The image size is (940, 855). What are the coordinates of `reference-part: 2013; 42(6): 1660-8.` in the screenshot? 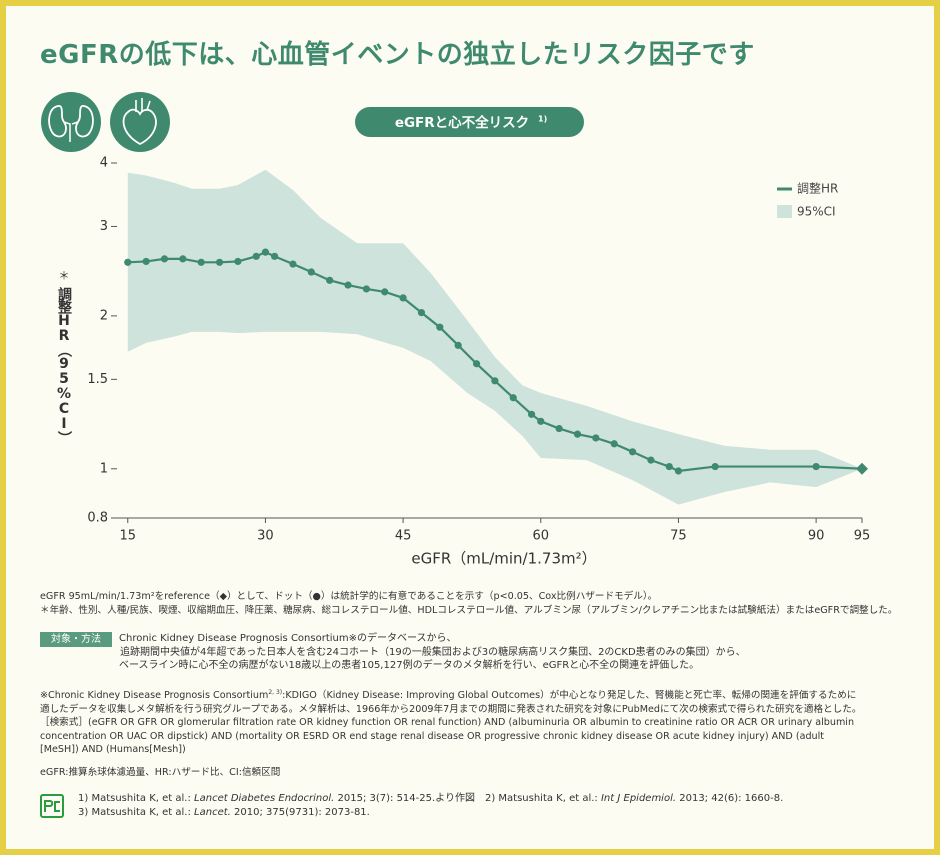 It's located at (730, 798).